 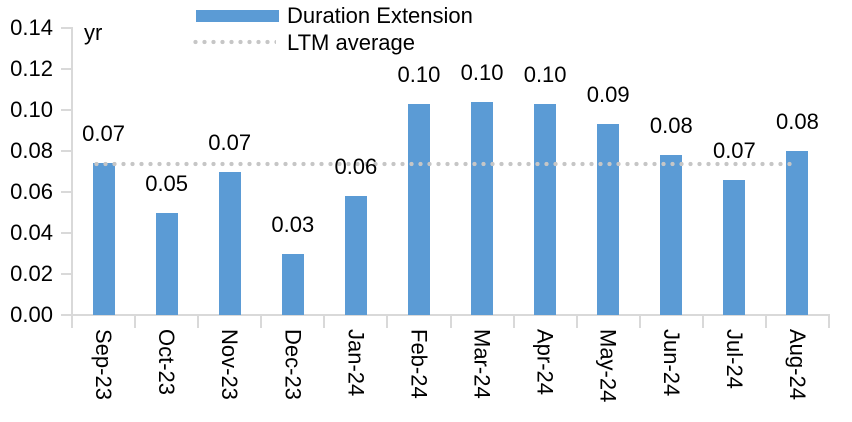 What do you see at coordinates (797, 364) in the screenshot?
I see `x-axis-category-label: Aug-24` at bounding box center [797, 364].